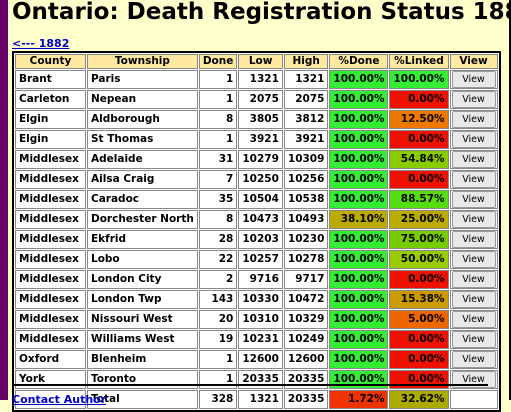 The height and width of the screenshot is (412, 511). What do you see at coordinates (306, 359) in the screenshot?
I see `high-cell: 12600` at bounding box center [306, 359].